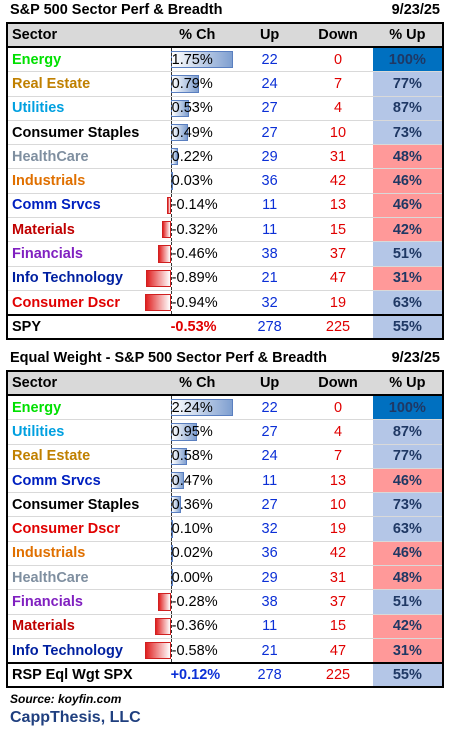 The width and height of the screenshot is (458, 734). What do you see at coordinates (197, 230) in the screenshot?
I see `pct-change-cell: -0.32%` at bounding box center [197, 230].